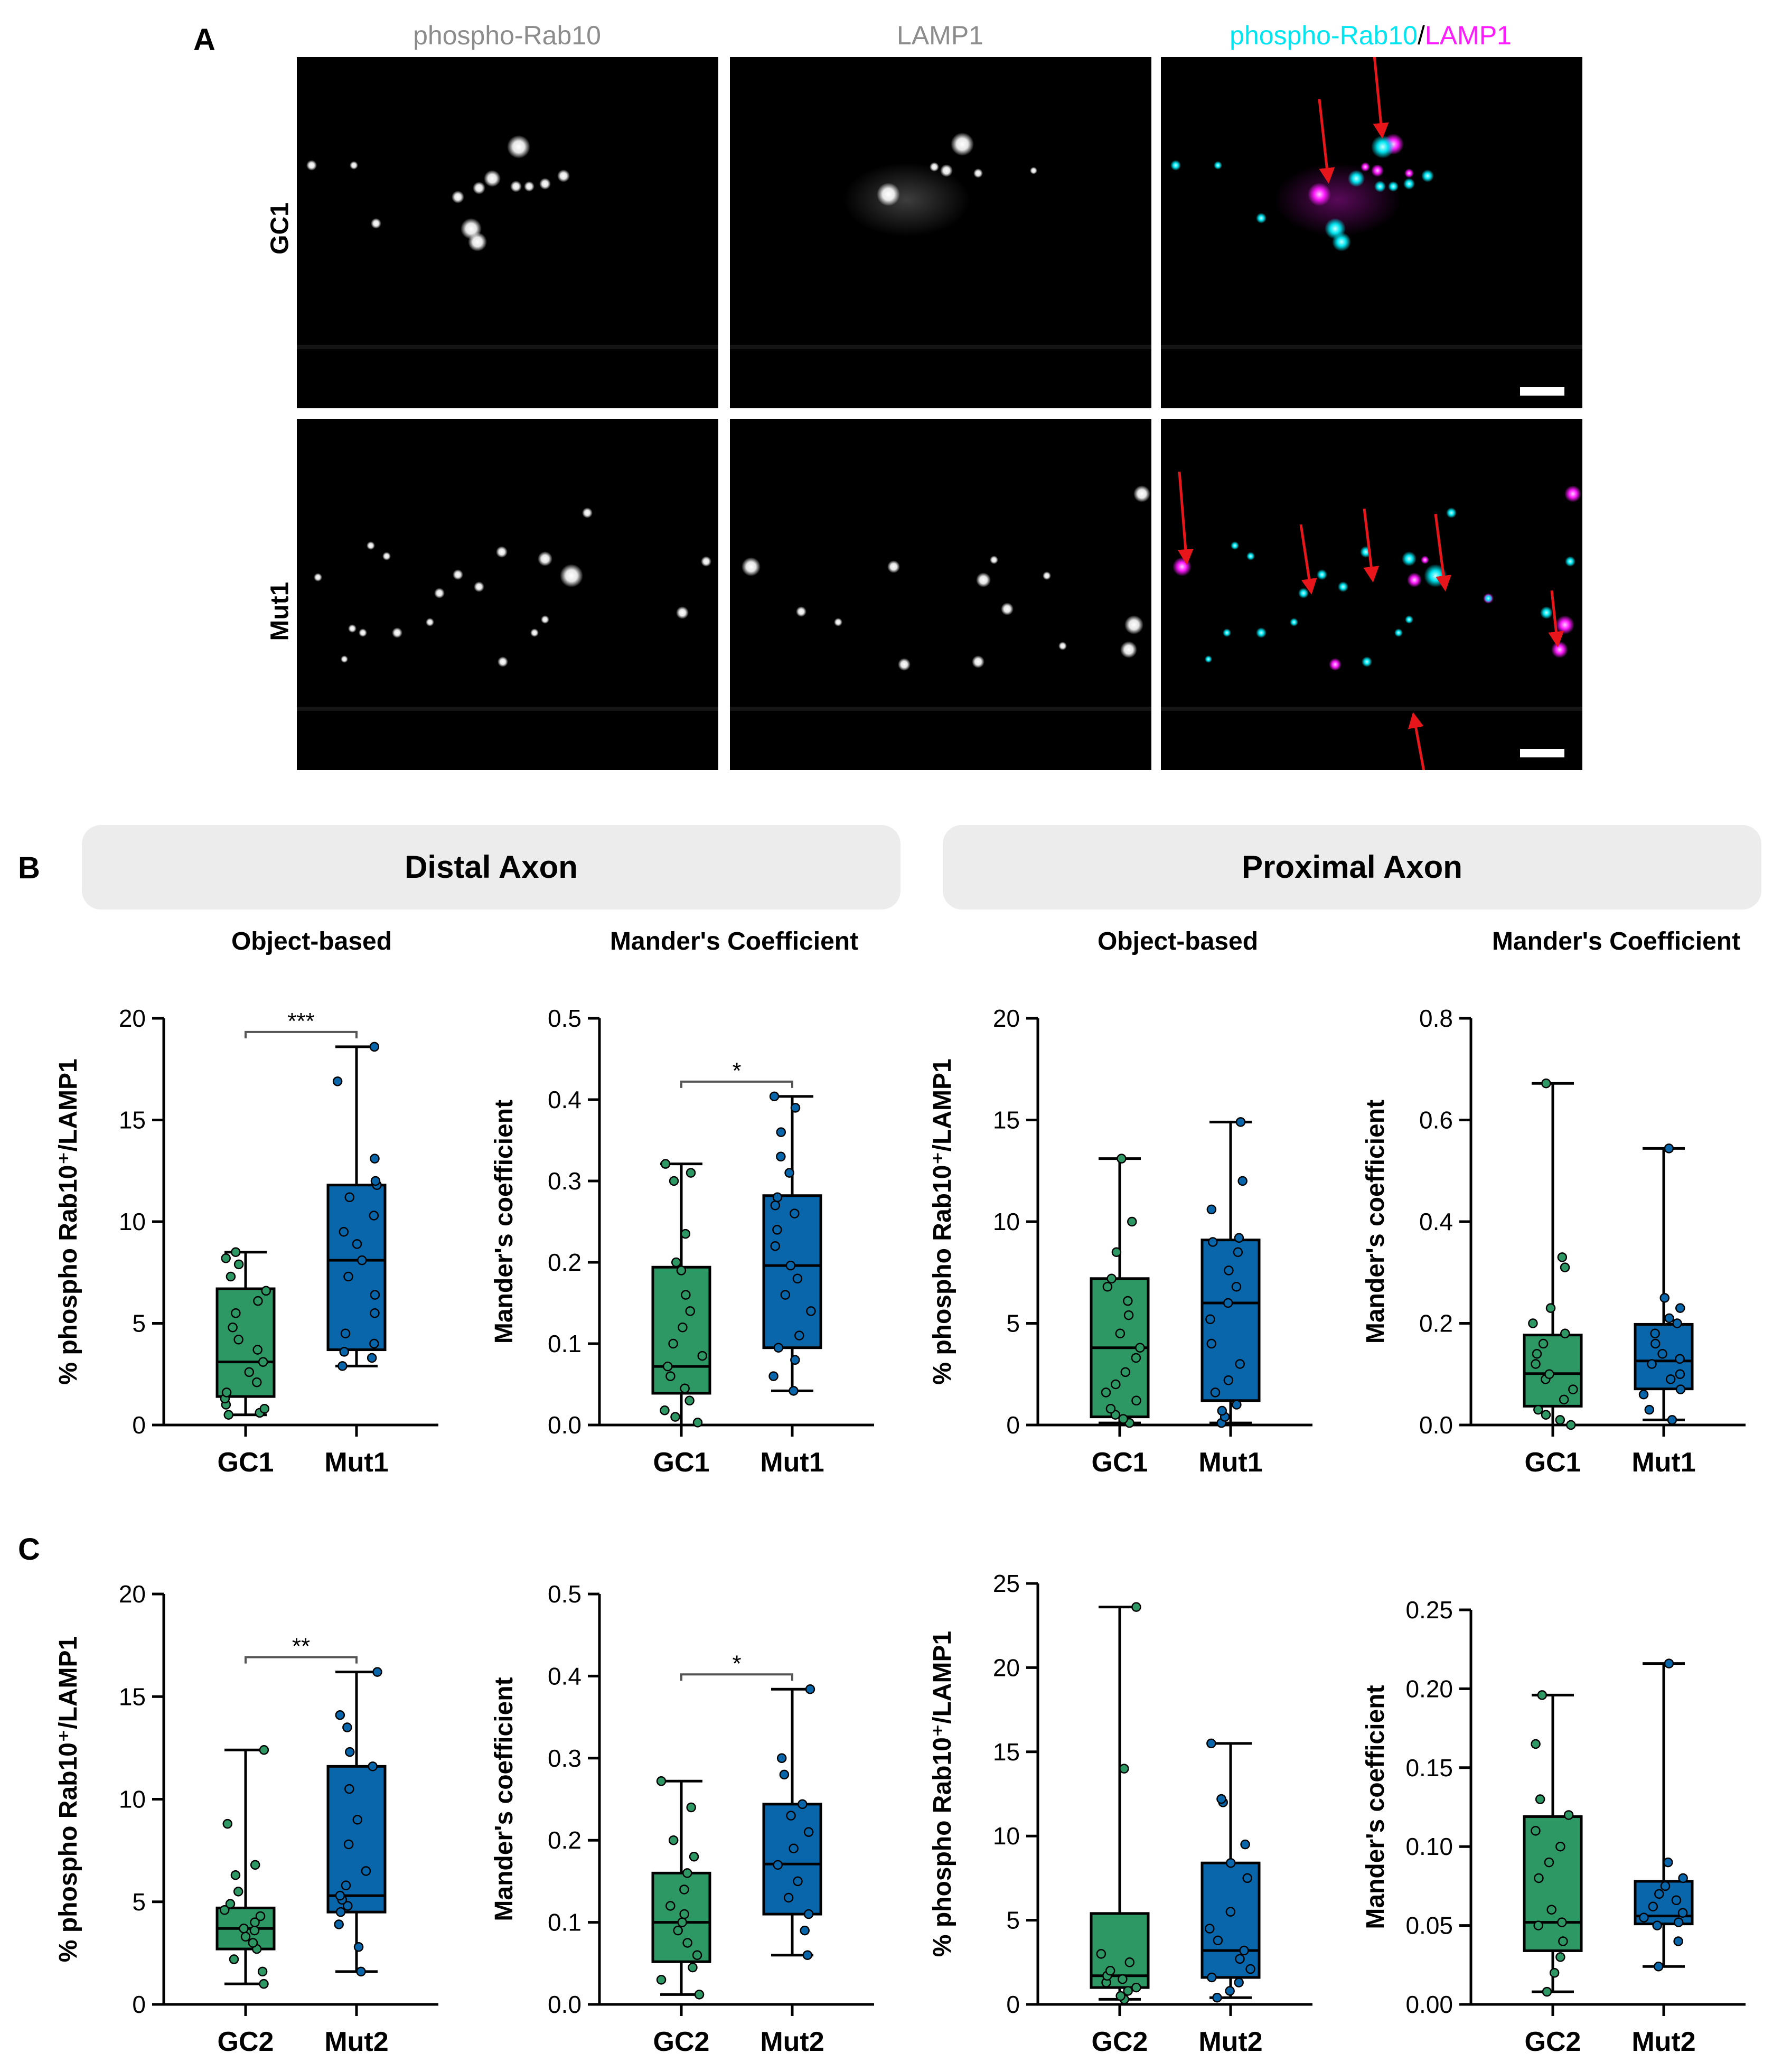  I want to click on colocalization-arrow, so click(1308, 560).